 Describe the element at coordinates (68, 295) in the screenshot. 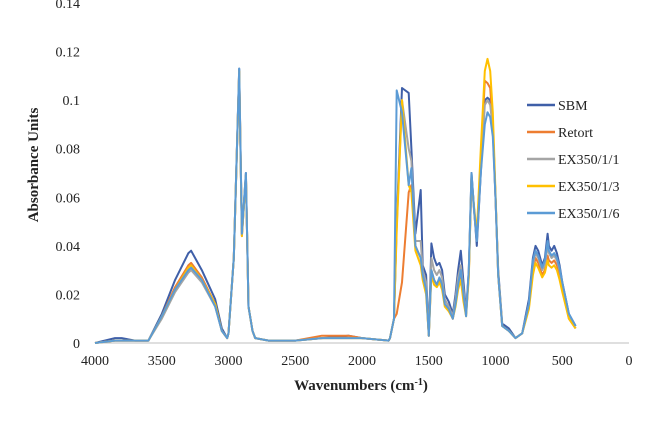

I see `y-tick-label: 0.02` at that location.